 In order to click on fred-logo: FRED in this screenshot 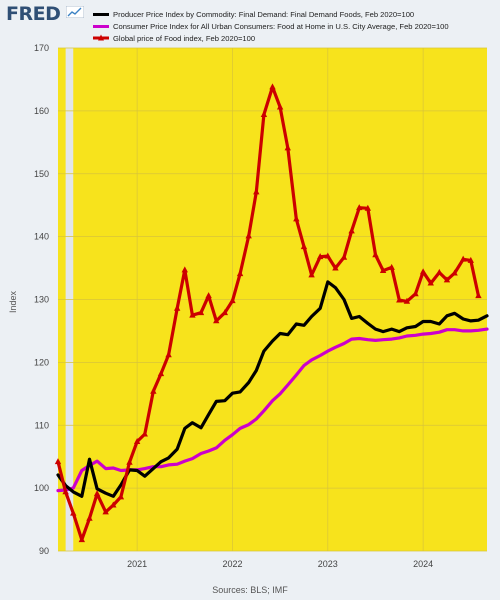, I will do `click(33, 14)`.